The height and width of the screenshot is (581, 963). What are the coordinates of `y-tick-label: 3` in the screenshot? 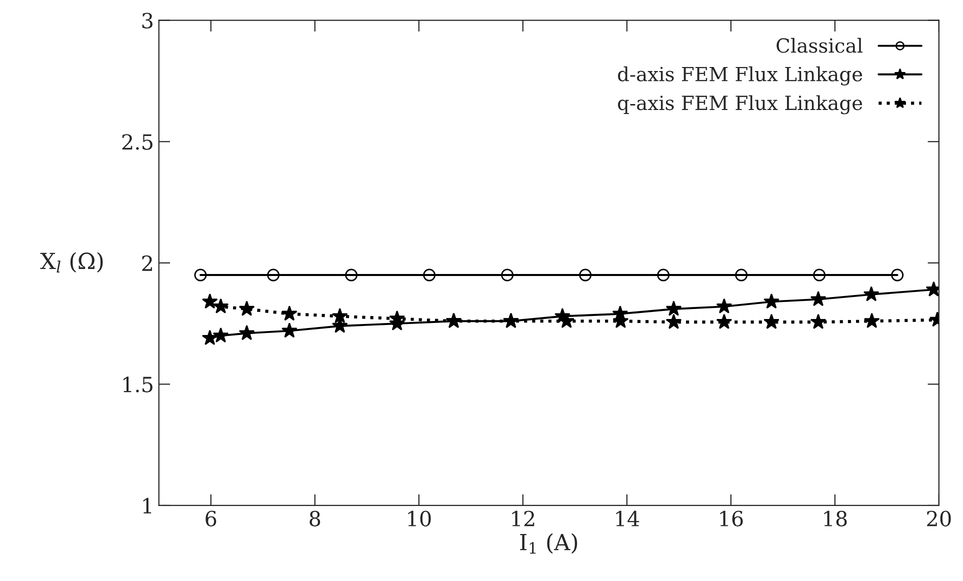 It's located at (147, 20).